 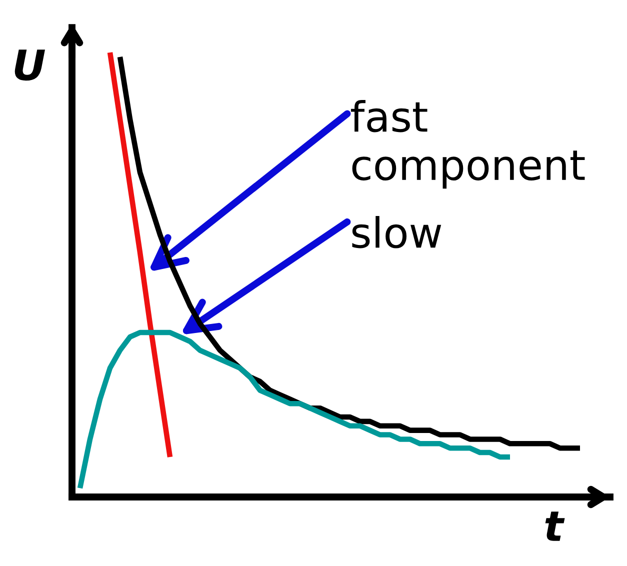 What do you see at coordinates (397, 232) in the screenshot?
I see `annotation: slow` at bounding box center [397, 232].